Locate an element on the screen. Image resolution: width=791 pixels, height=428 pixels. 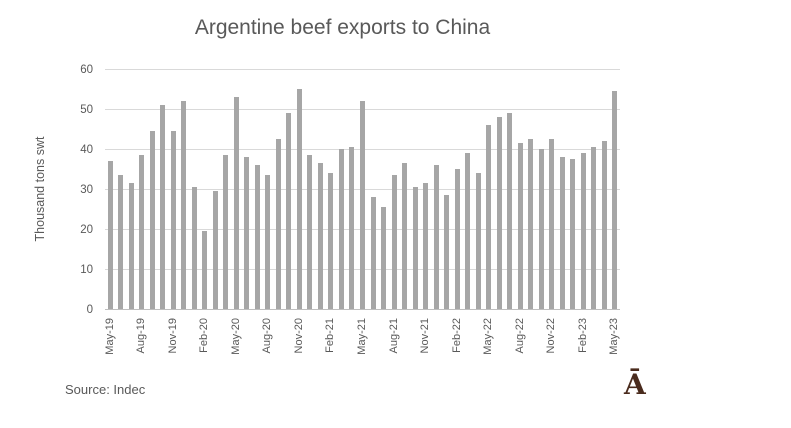
y-axis-title-text: Thousand tons swt is located at coordinates (40, 189).